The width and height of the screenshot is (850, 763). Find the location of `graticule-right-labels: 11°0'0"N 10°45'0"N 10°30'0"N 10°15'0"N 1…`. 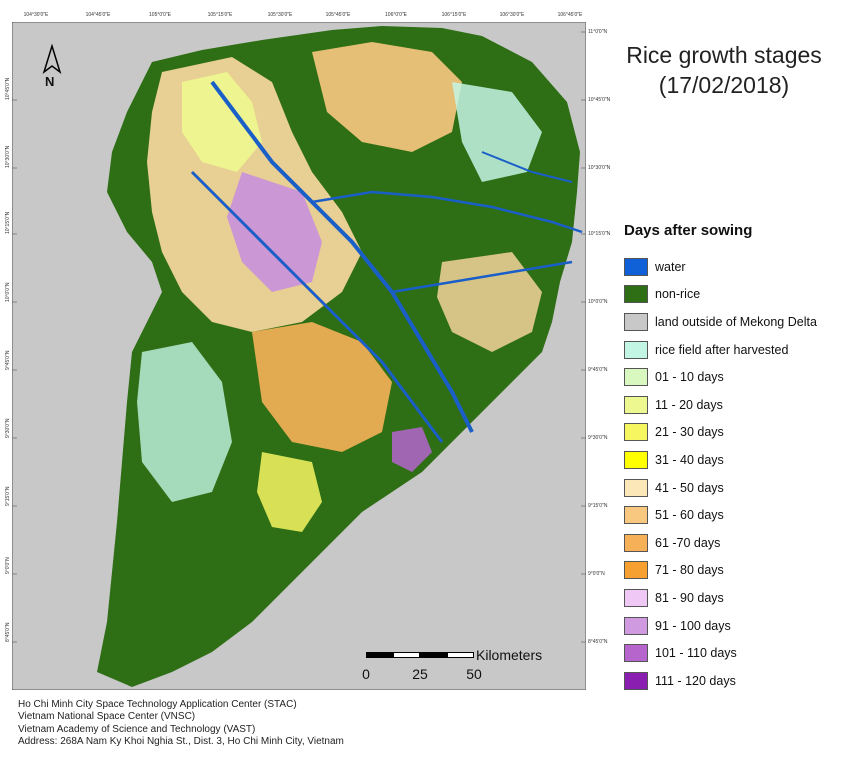

graticule-right-labels: 11°0'0"N 10°45'0"N 10°30'0"N 10°15'0"N 1… is located at coordinates (608, 356).